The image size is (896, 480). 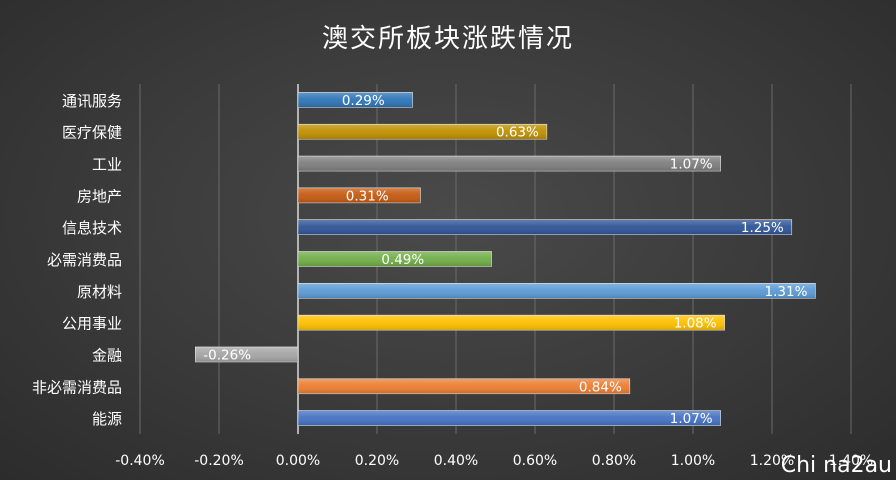 I want to click on data-label-7: 1.08%, so click(x=695, y=324).